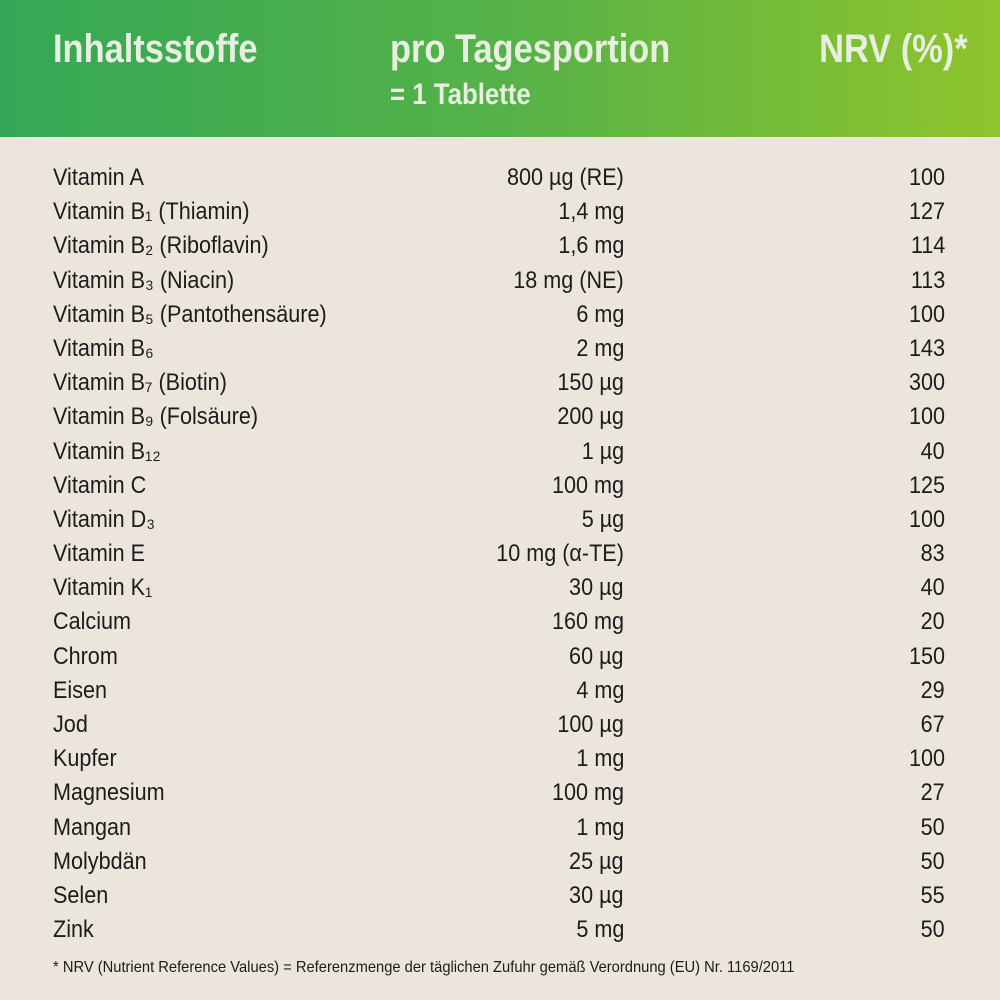 Image resolution: width=1000 pixels, height=1000 pixels. Describe the element at coordinates (500, 281) in the screenshot. I see `table-row: Vitamin B₃ (Niacin) 18 mg (NE) 113` at that location.